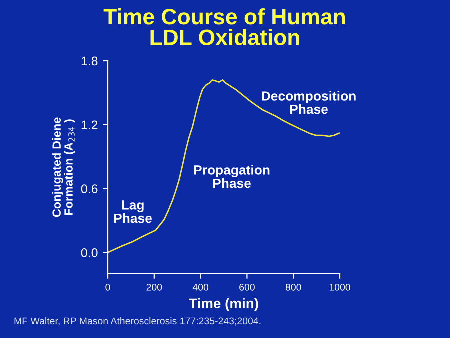  I want to click on y-tick-label: 0.0, so click(89, 253).